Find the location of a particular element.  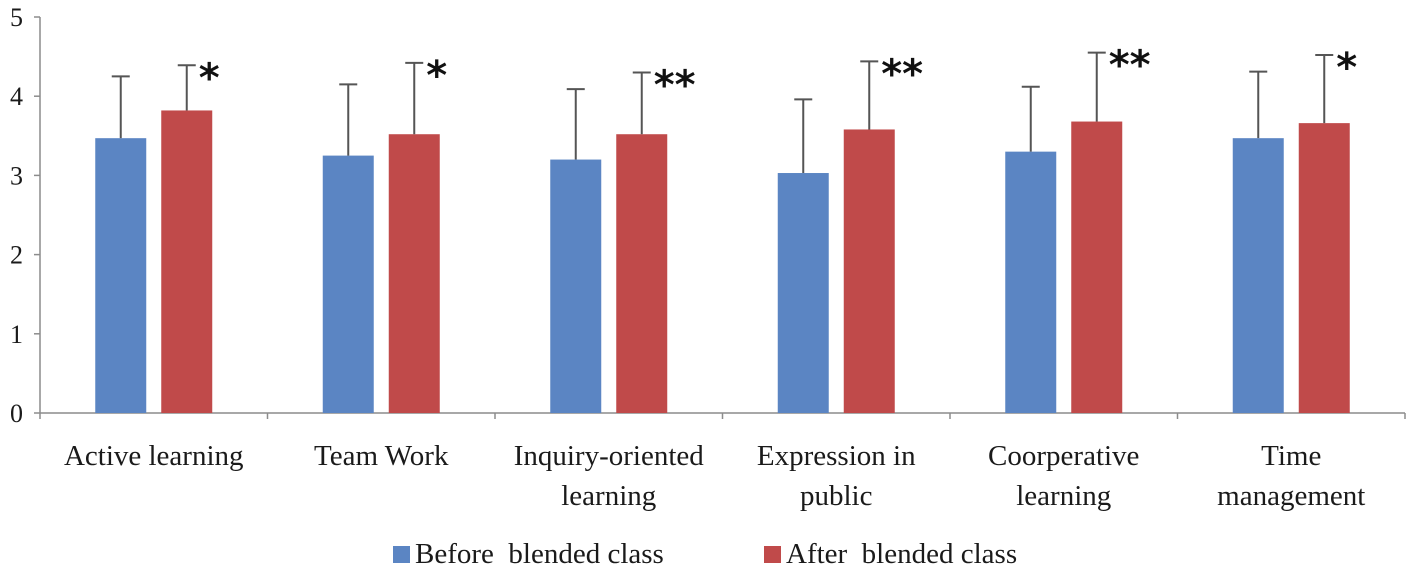

legend-swatch-after is located at coordinates (772, 554).